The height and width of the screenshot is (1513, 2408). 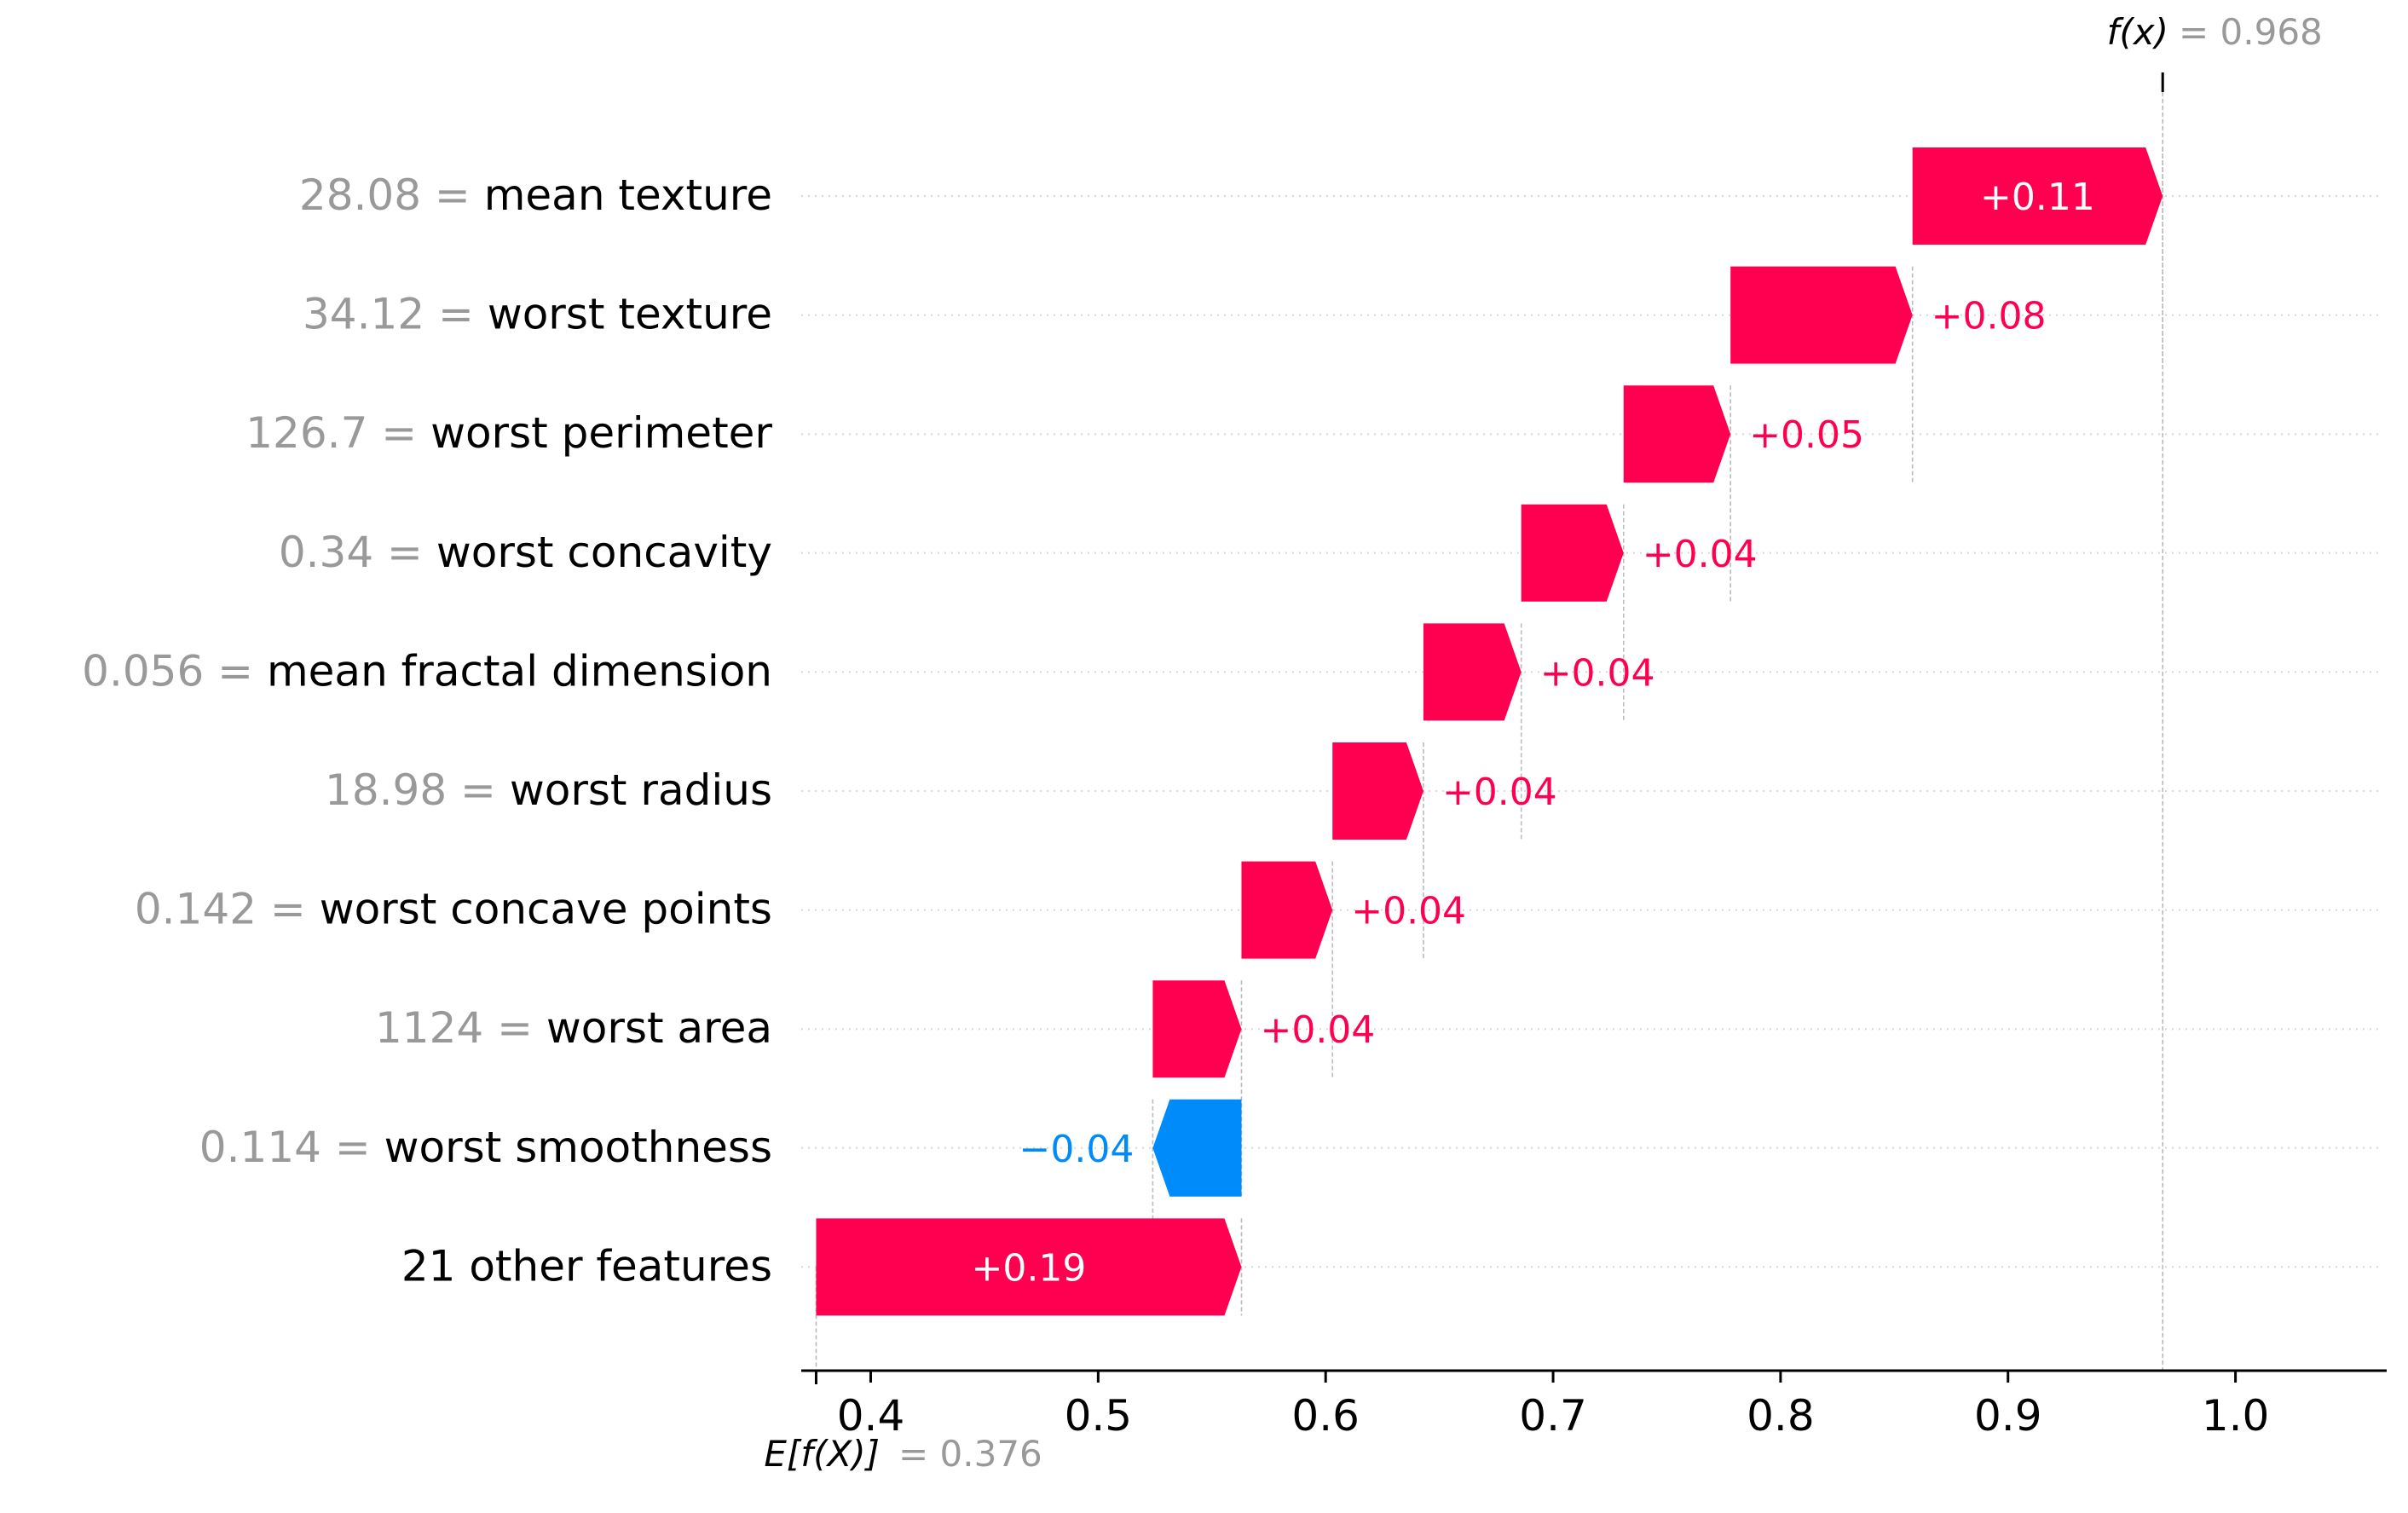 I want to click on output-value-label: f(x), so click(x=2137, y=32).